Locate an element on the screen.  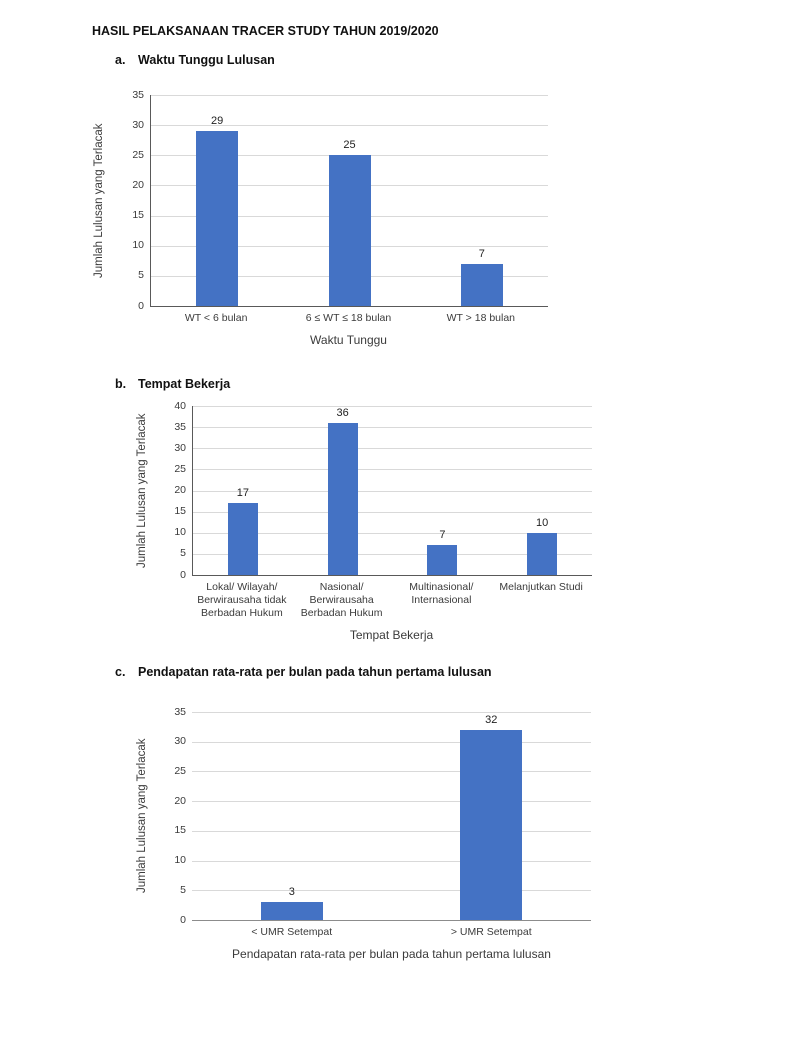
category-label: 6 ≤ WT ≤ 18 bulan is located at coordinates (348, 318).